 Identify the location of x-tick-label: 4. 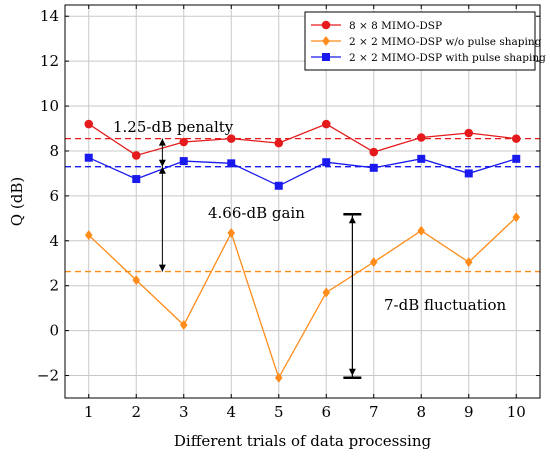
(231, 412).